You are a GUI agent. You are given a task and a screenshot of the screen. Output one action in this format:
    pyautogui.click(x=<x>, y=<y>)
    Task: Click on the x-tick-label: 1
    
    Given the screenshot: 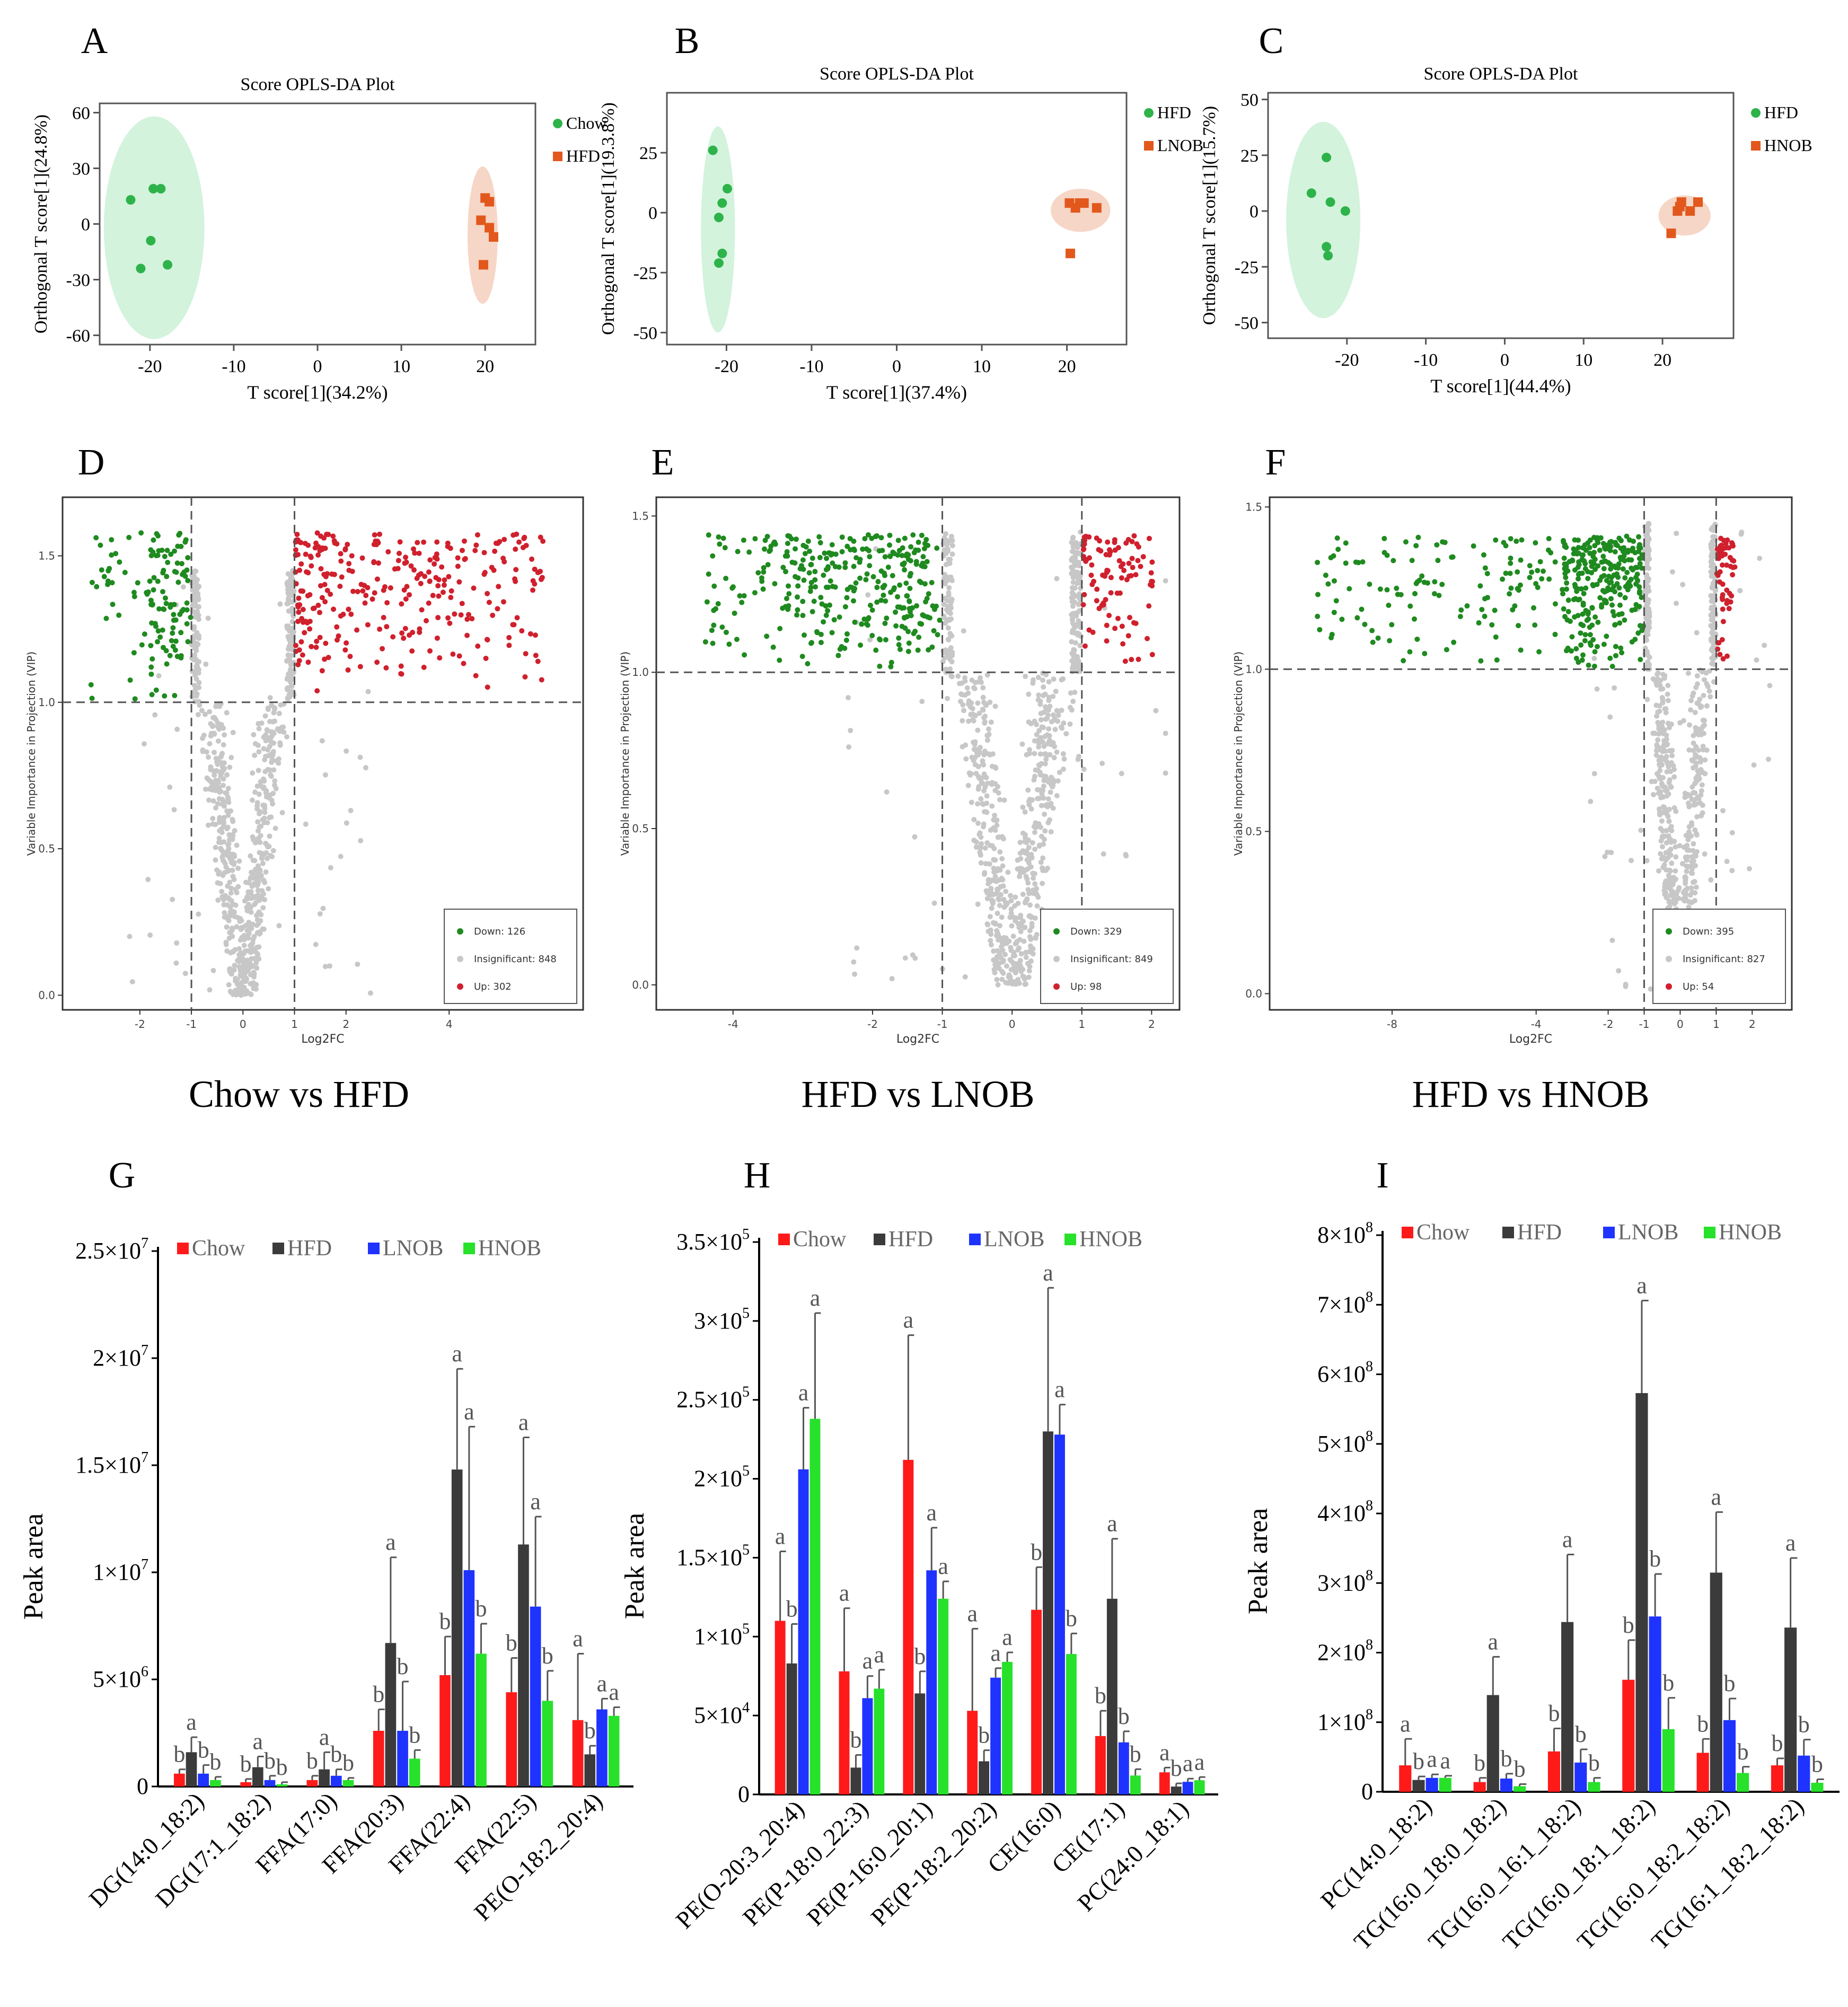 What is the action you would take?
    pyautogui.click(x=1081, y=1024)
    